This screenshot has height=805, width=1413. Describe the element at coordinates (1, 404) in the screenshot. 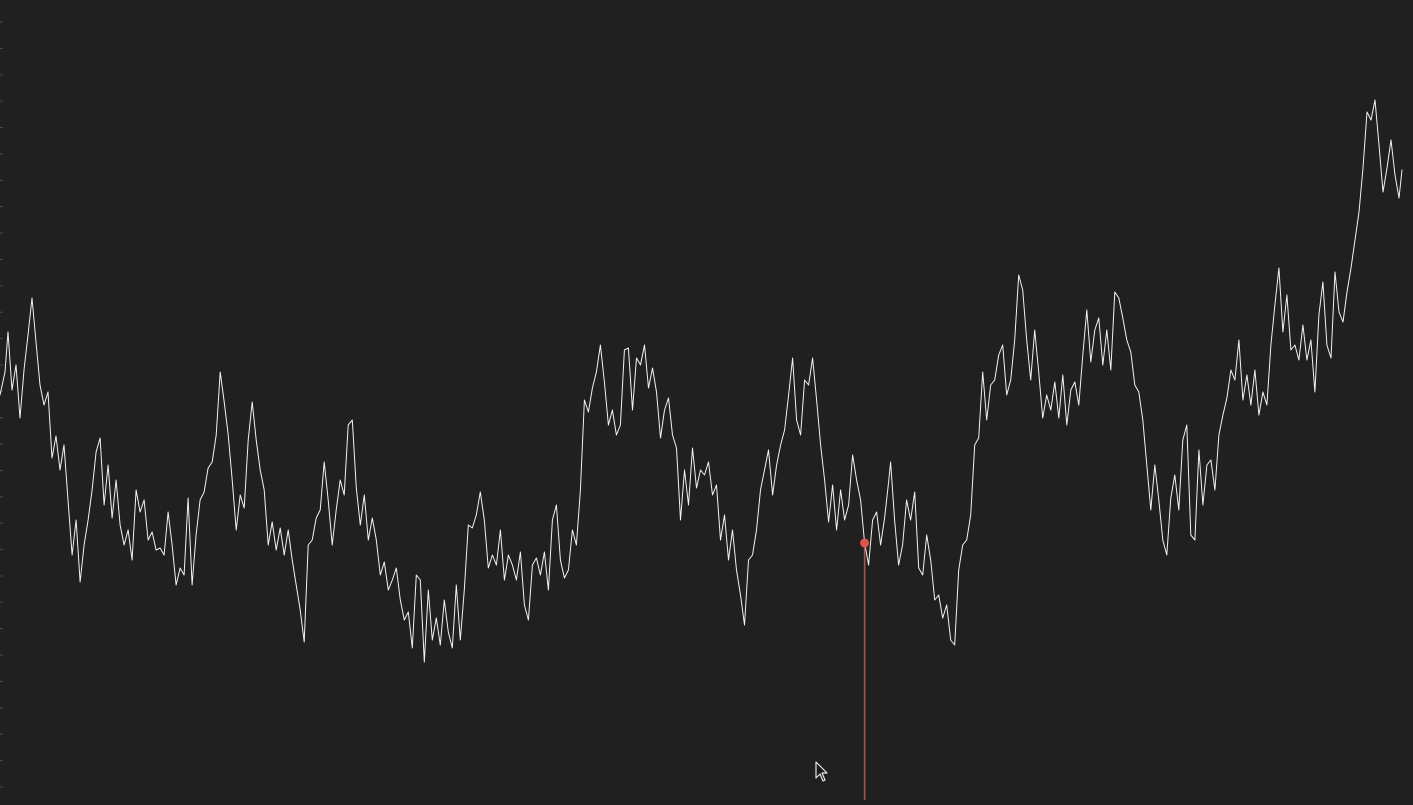

I see `y-axis-ticks` at that location.